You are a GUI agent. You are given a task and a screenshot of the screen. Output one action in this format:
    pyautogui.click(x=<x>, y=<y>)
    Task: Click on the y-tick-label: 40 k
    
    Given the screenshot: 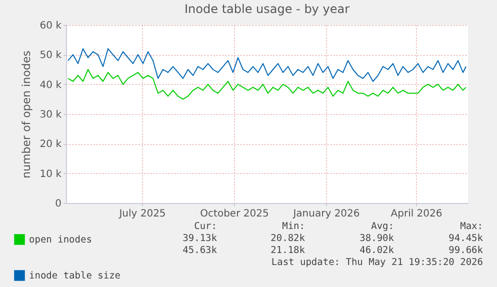 What is the action you would take?
    pyautogui.click(x=51, y=85)
    